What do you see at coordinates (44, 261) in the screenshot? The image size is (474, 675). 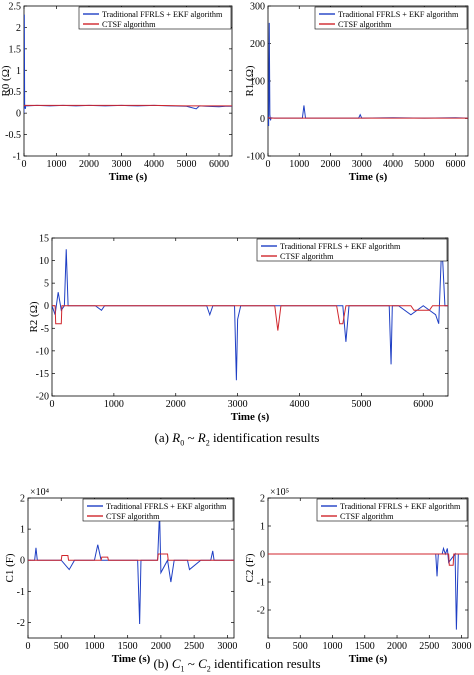 I see `y-tick-label: 10` at bounding box center [44, 261].